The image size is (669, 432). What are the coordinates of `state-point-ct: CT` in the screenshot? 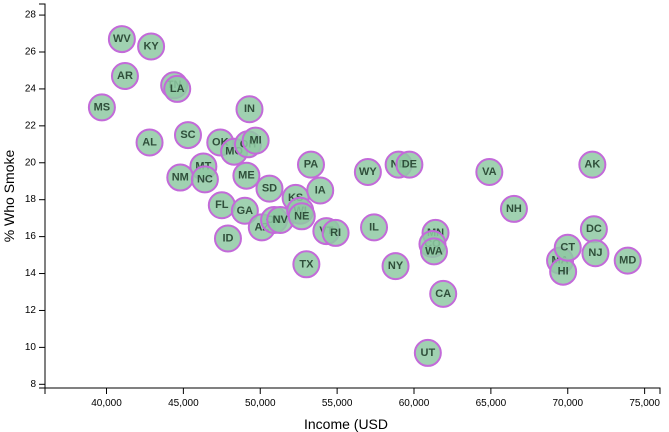 It's located at (567, 247).